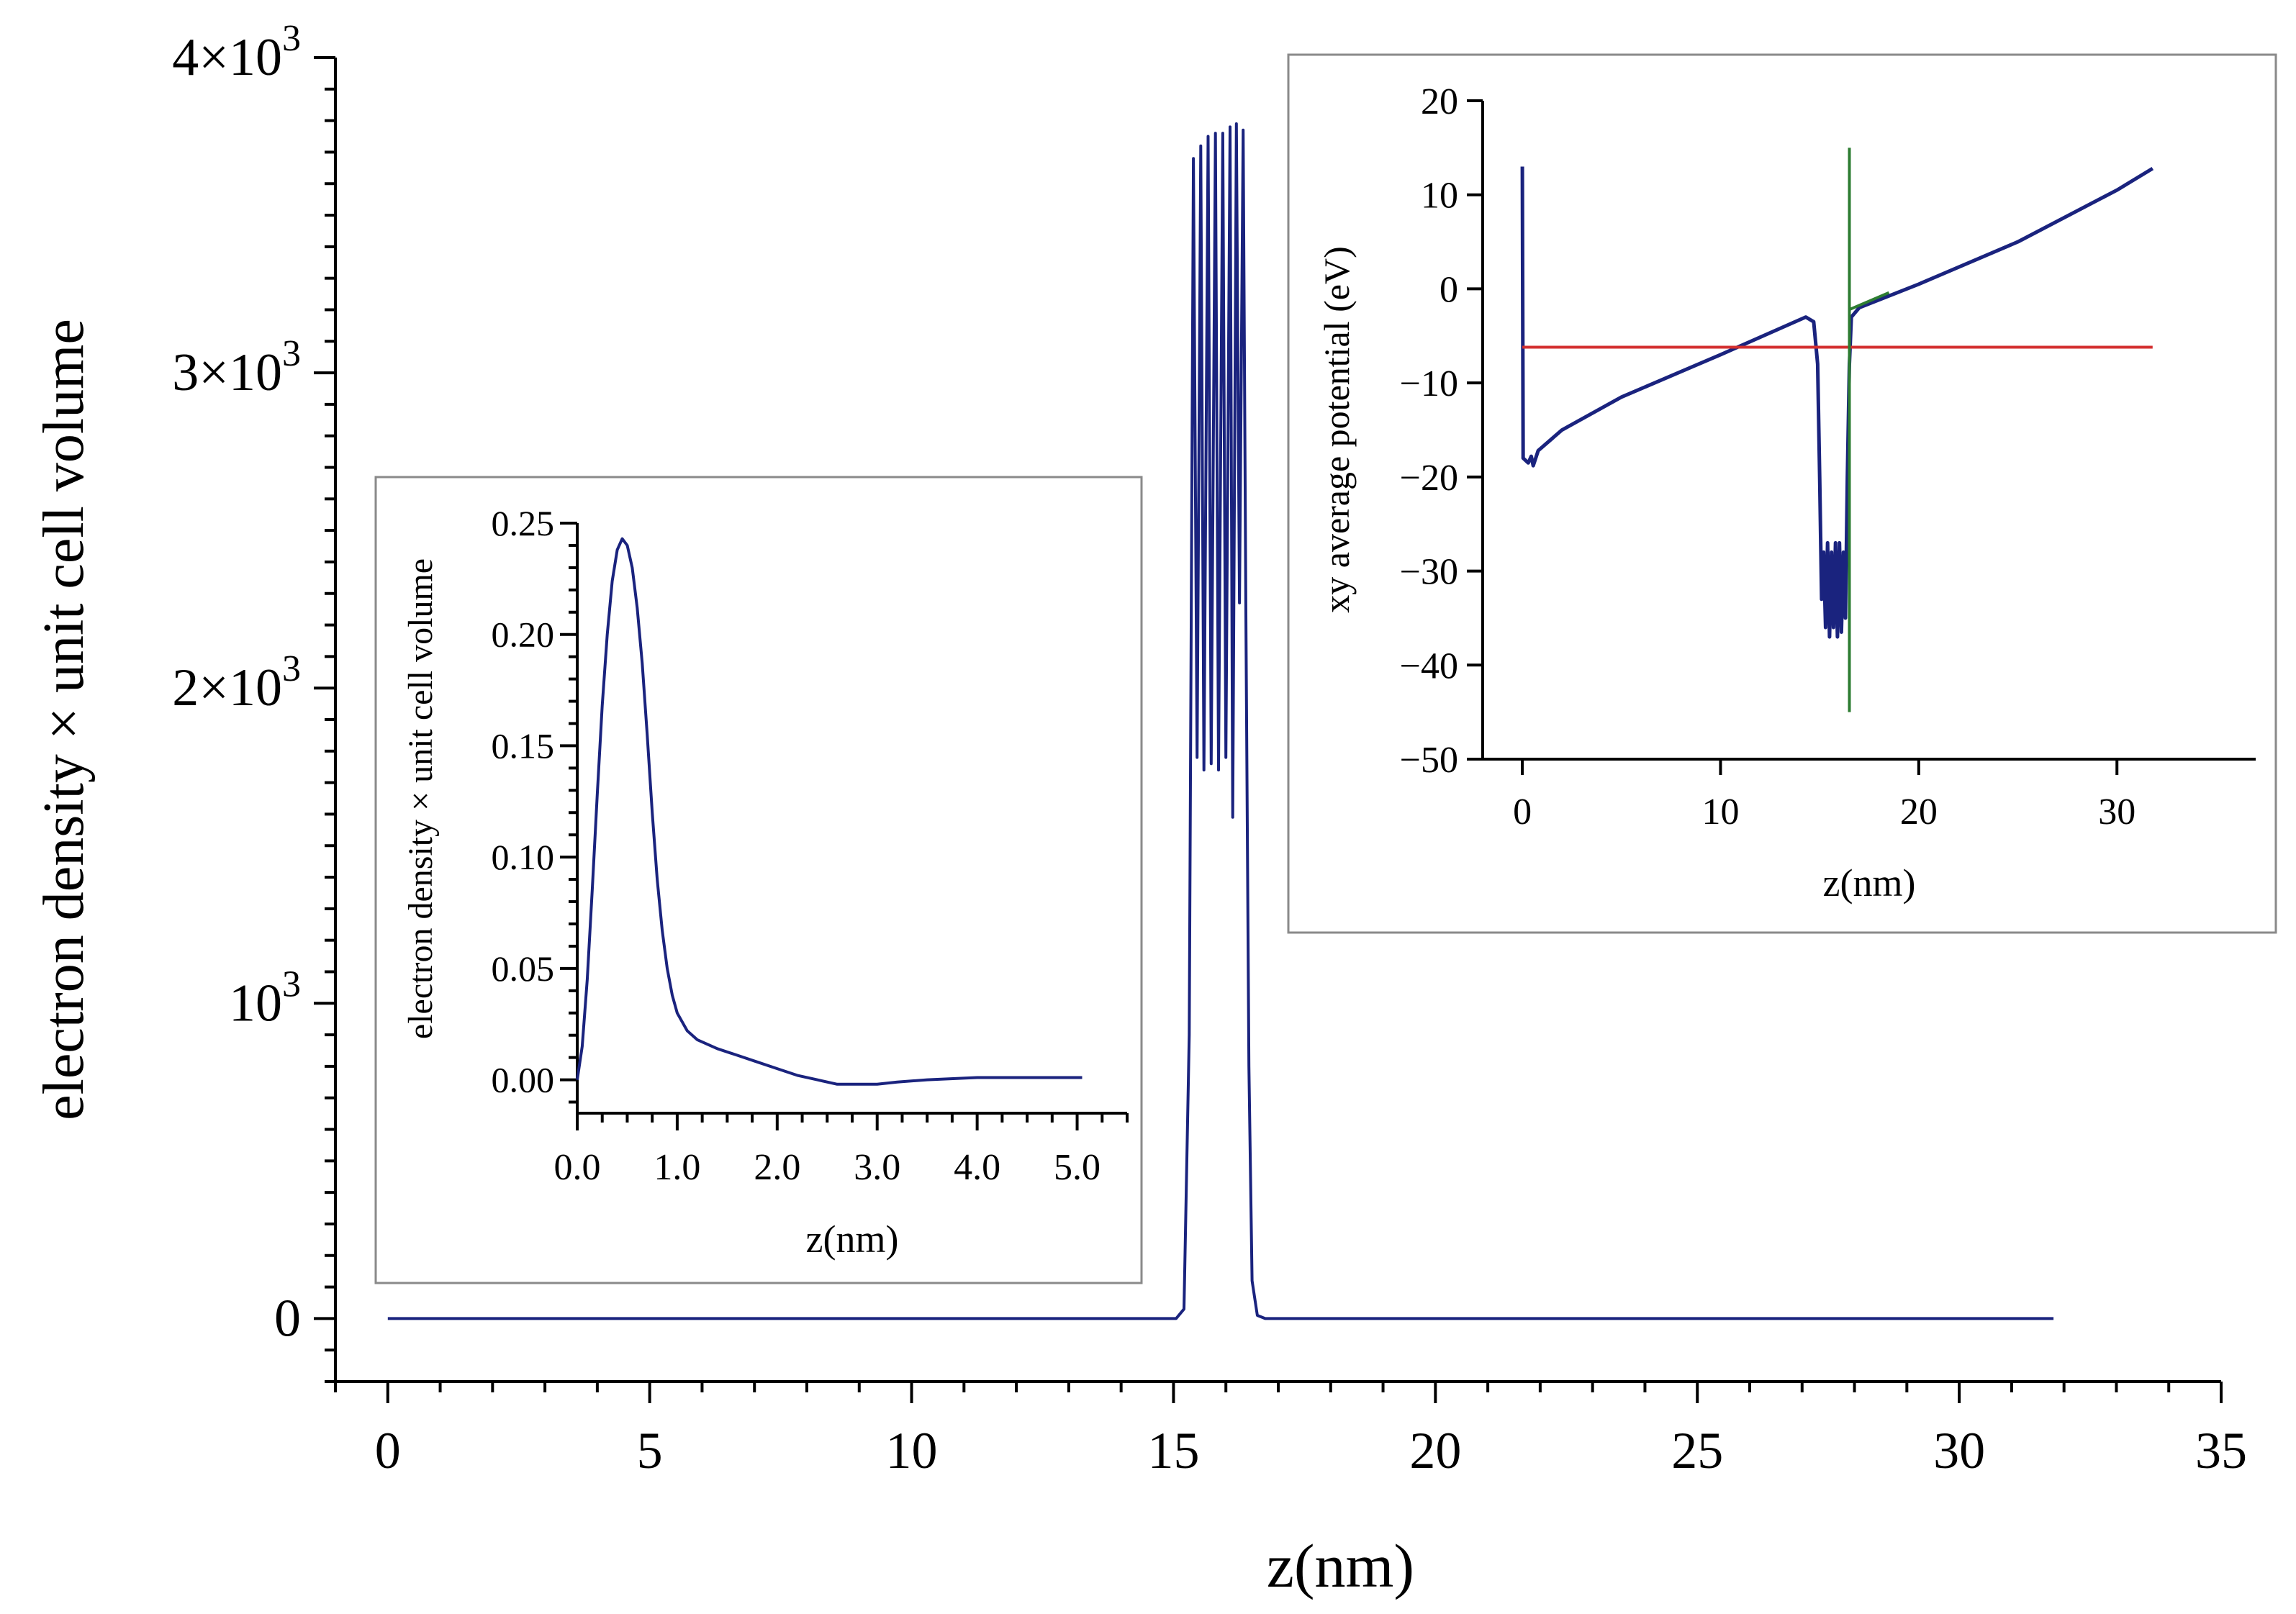 The width and height of the screenshot is (2296, 1614). Describe the element at coordinates (829, 811) in the screenshot. I see `inset-left-series-electron-density-vacuum-region` at that location.